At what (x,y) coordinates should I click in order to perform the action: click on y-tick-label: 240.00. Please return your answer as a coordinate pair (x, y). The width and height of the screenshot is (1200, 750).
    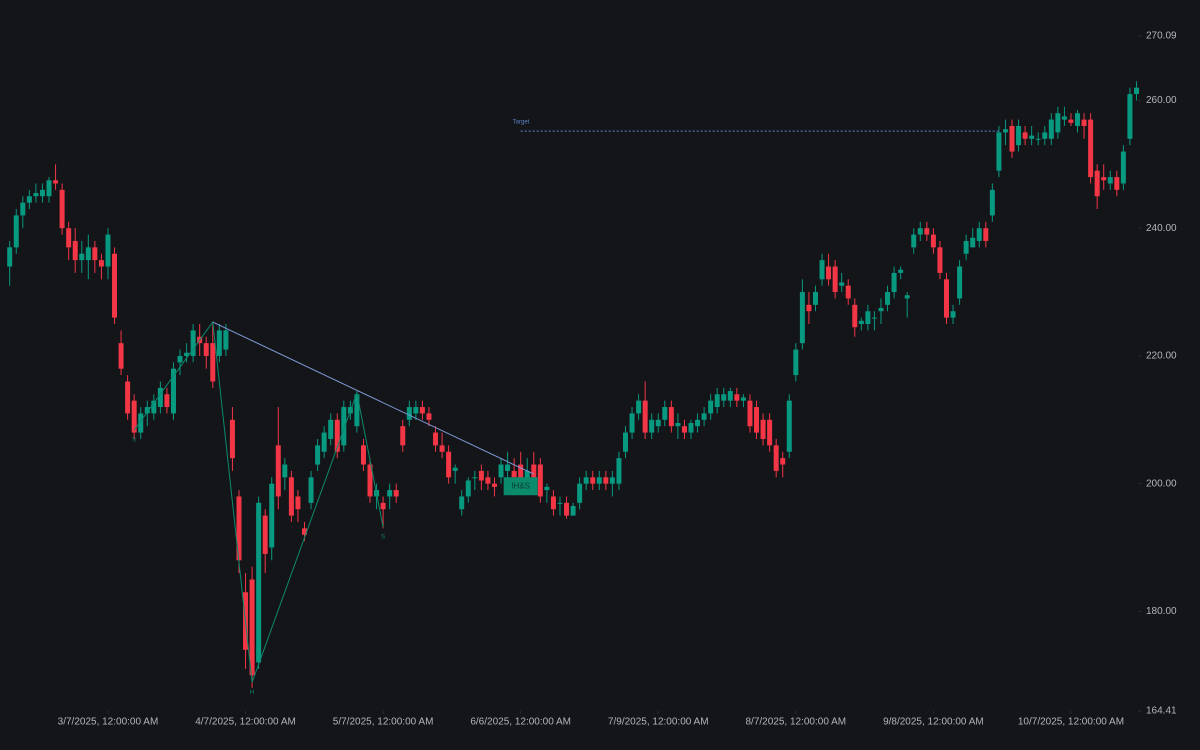
    Looking at the image, I should click on (1161, 228).